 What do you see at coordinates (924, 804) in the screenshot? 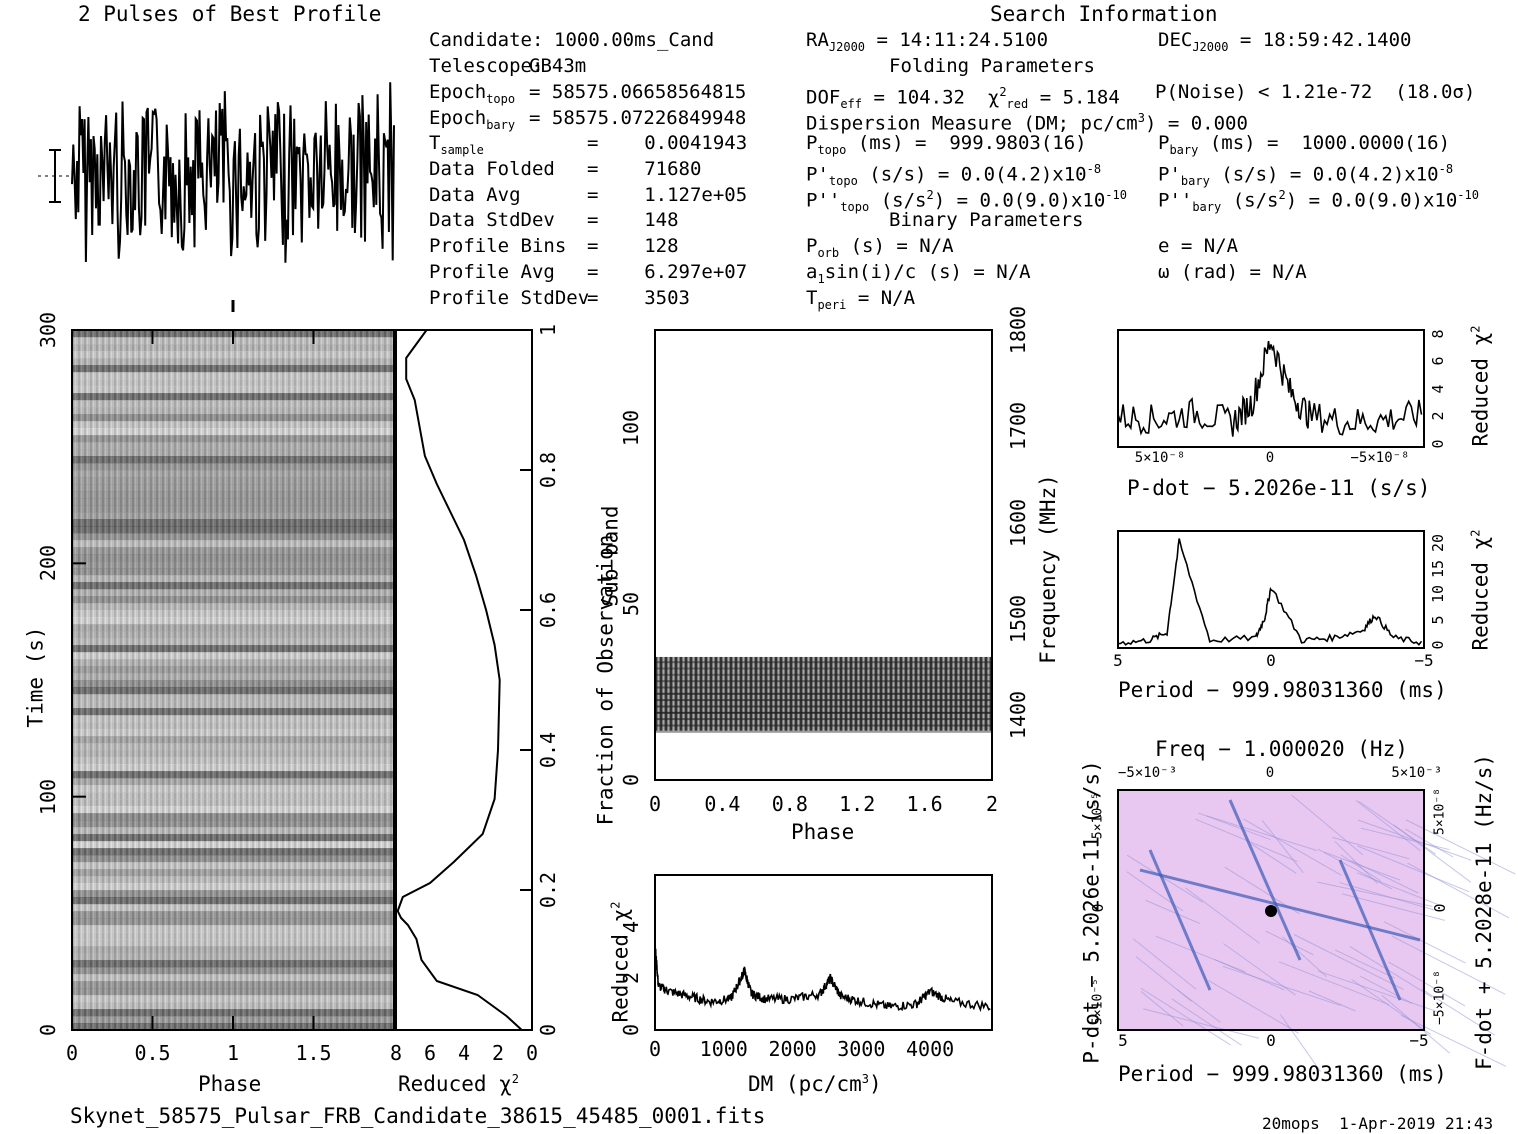
I see `phase2-tick: 1.6` at bounding box center [924, 804].